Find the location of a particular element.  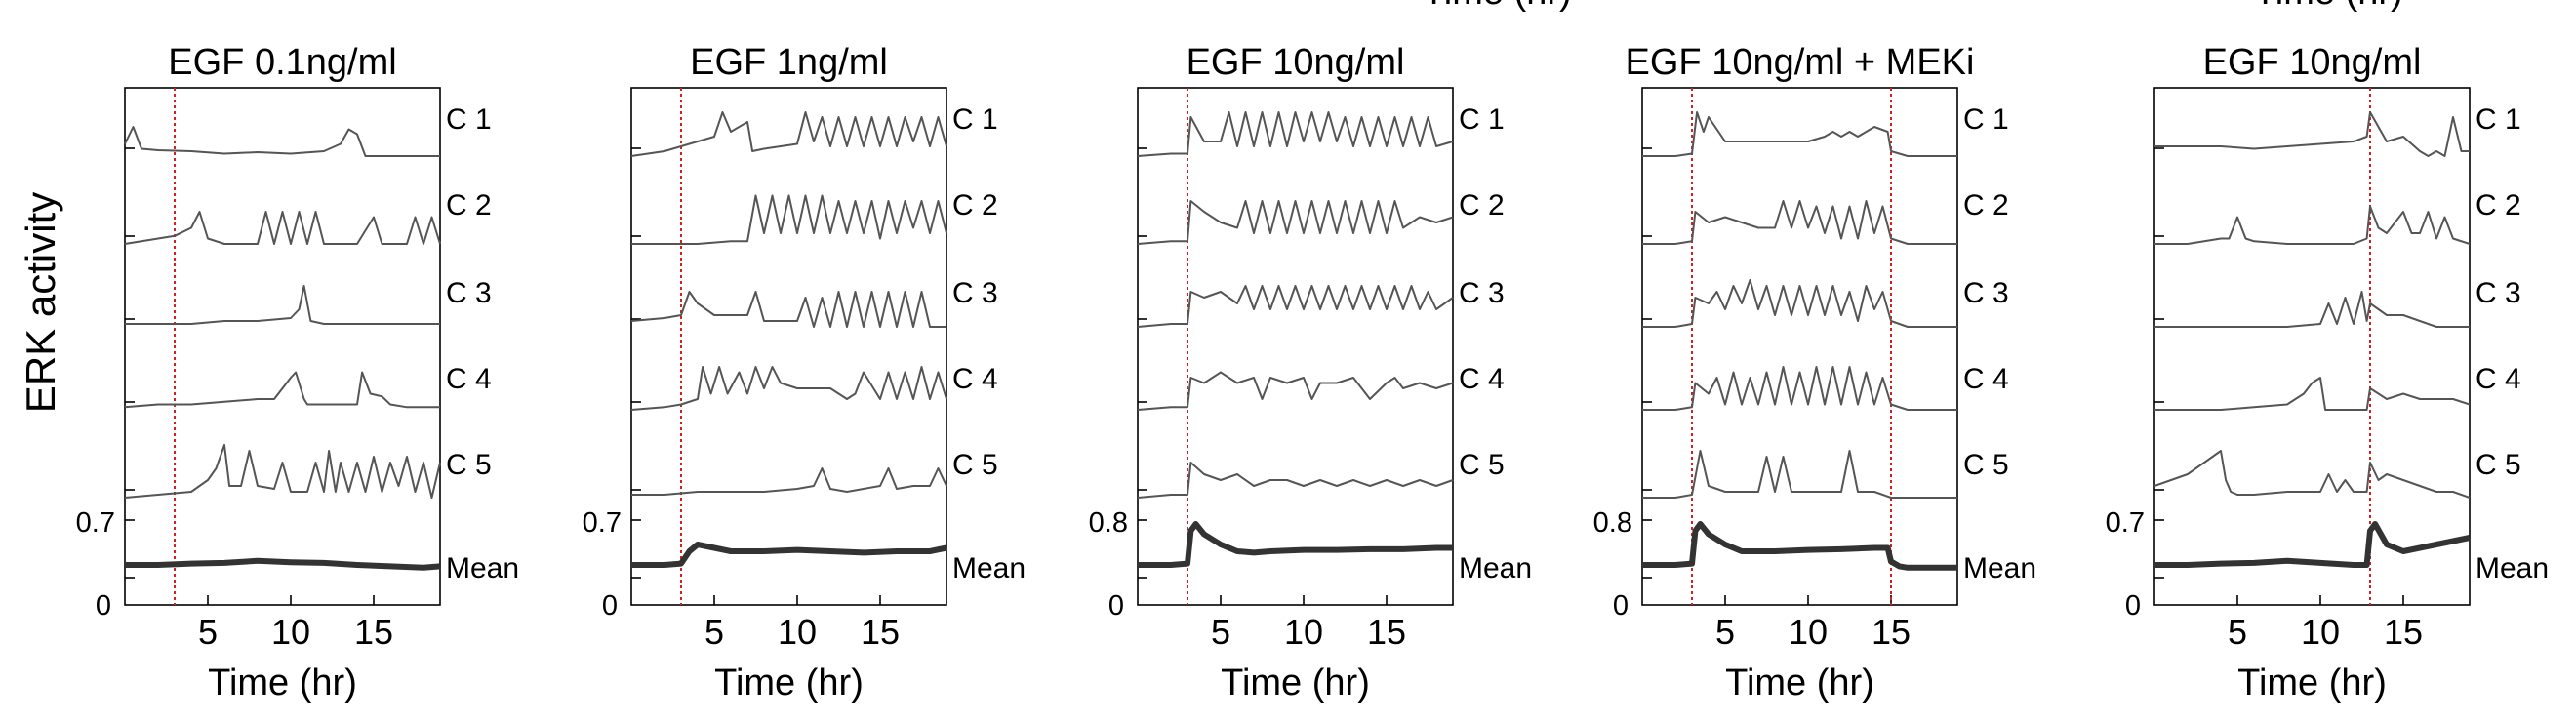

cropped-top-xlabel-1: Time (hr) is located at coordinates (1497, 6).